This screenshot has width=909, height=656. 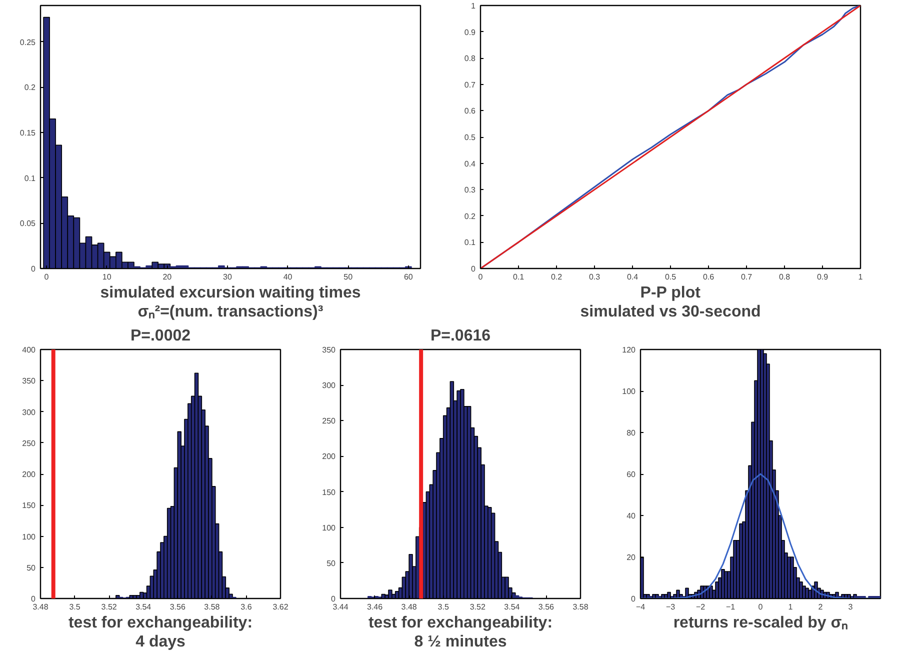 What do you see at coordinates (460, 336) in the screenshot?
I see `chart-title: P=.0616` at bounding box center [460, 336].